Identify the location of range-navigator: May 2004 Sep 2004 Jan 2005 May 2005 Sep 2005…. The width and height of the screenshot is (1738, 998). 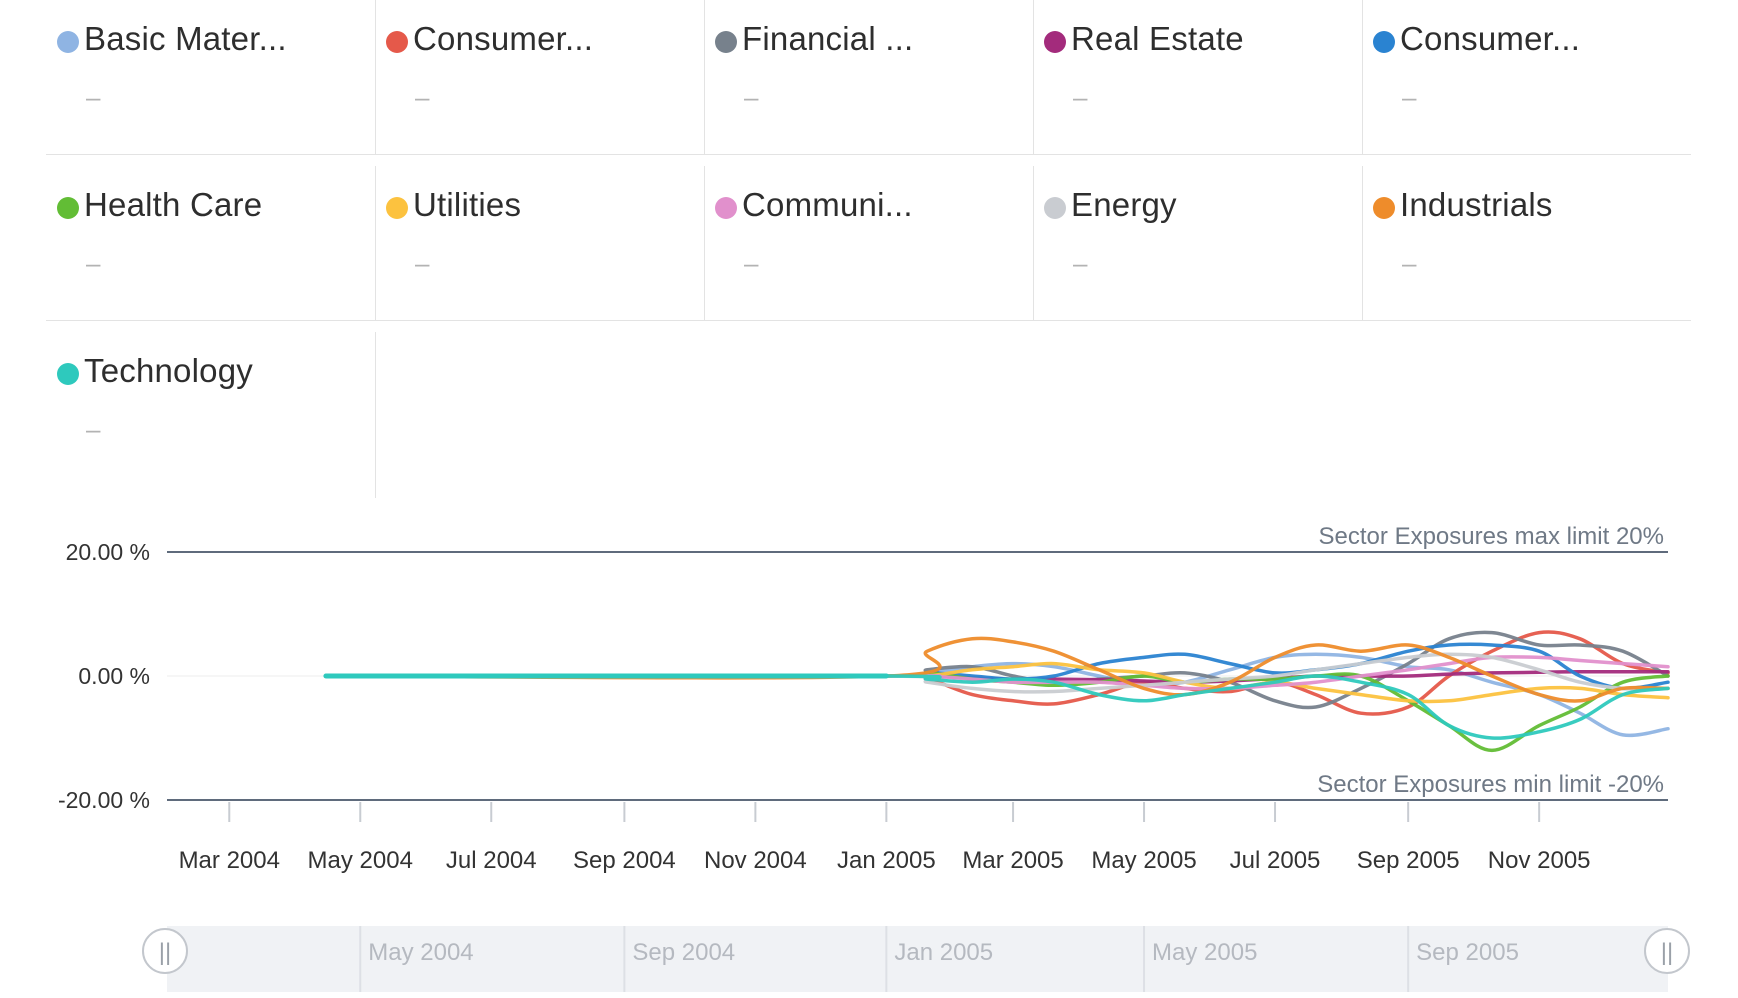
(916, 959).